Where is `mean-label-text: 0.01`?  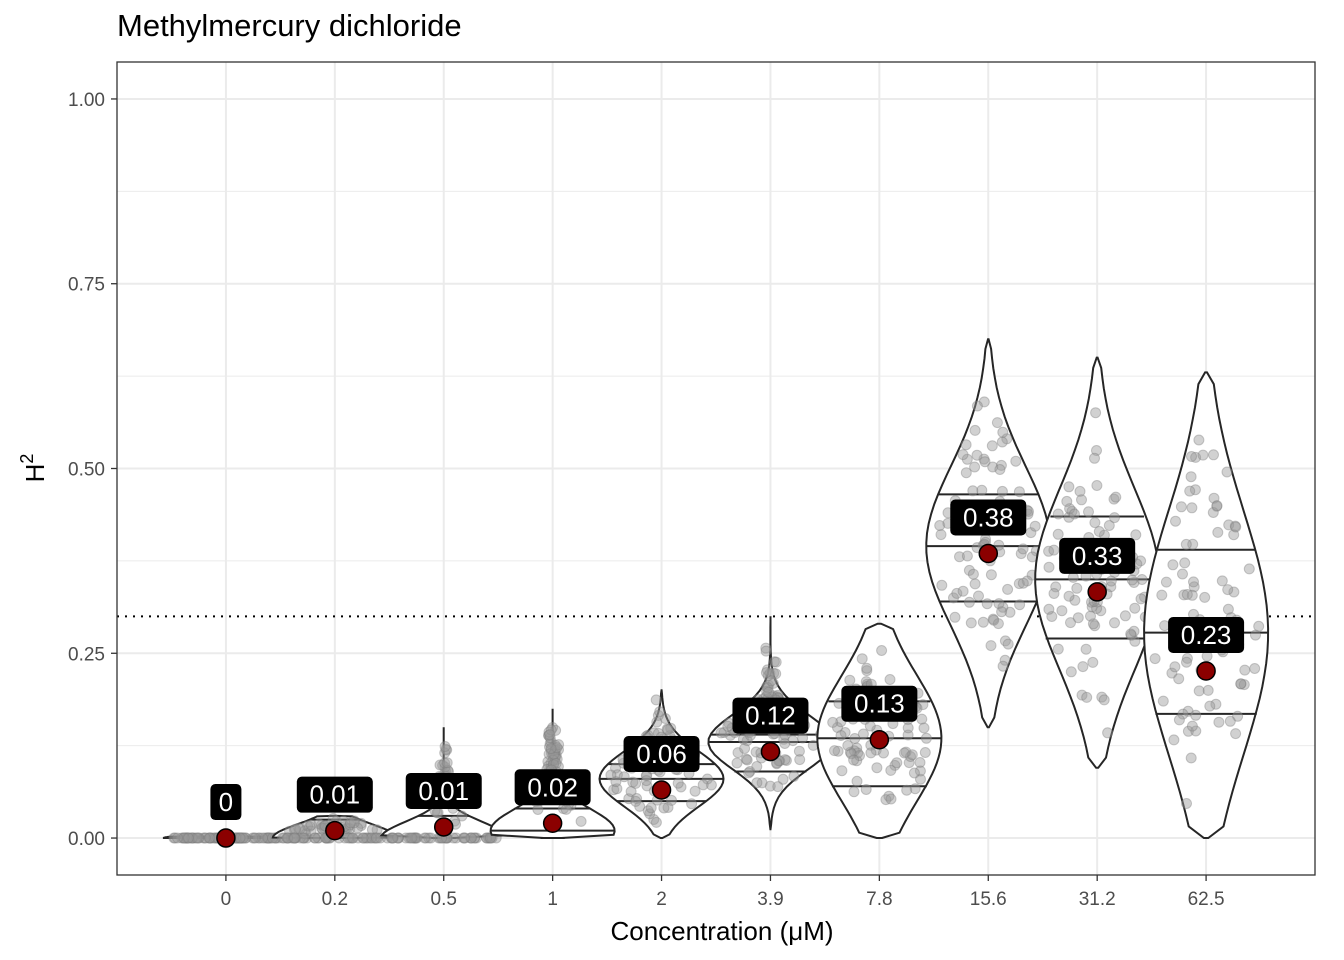 mean-label-text: 0.01 is located at coordinates (335, 795).